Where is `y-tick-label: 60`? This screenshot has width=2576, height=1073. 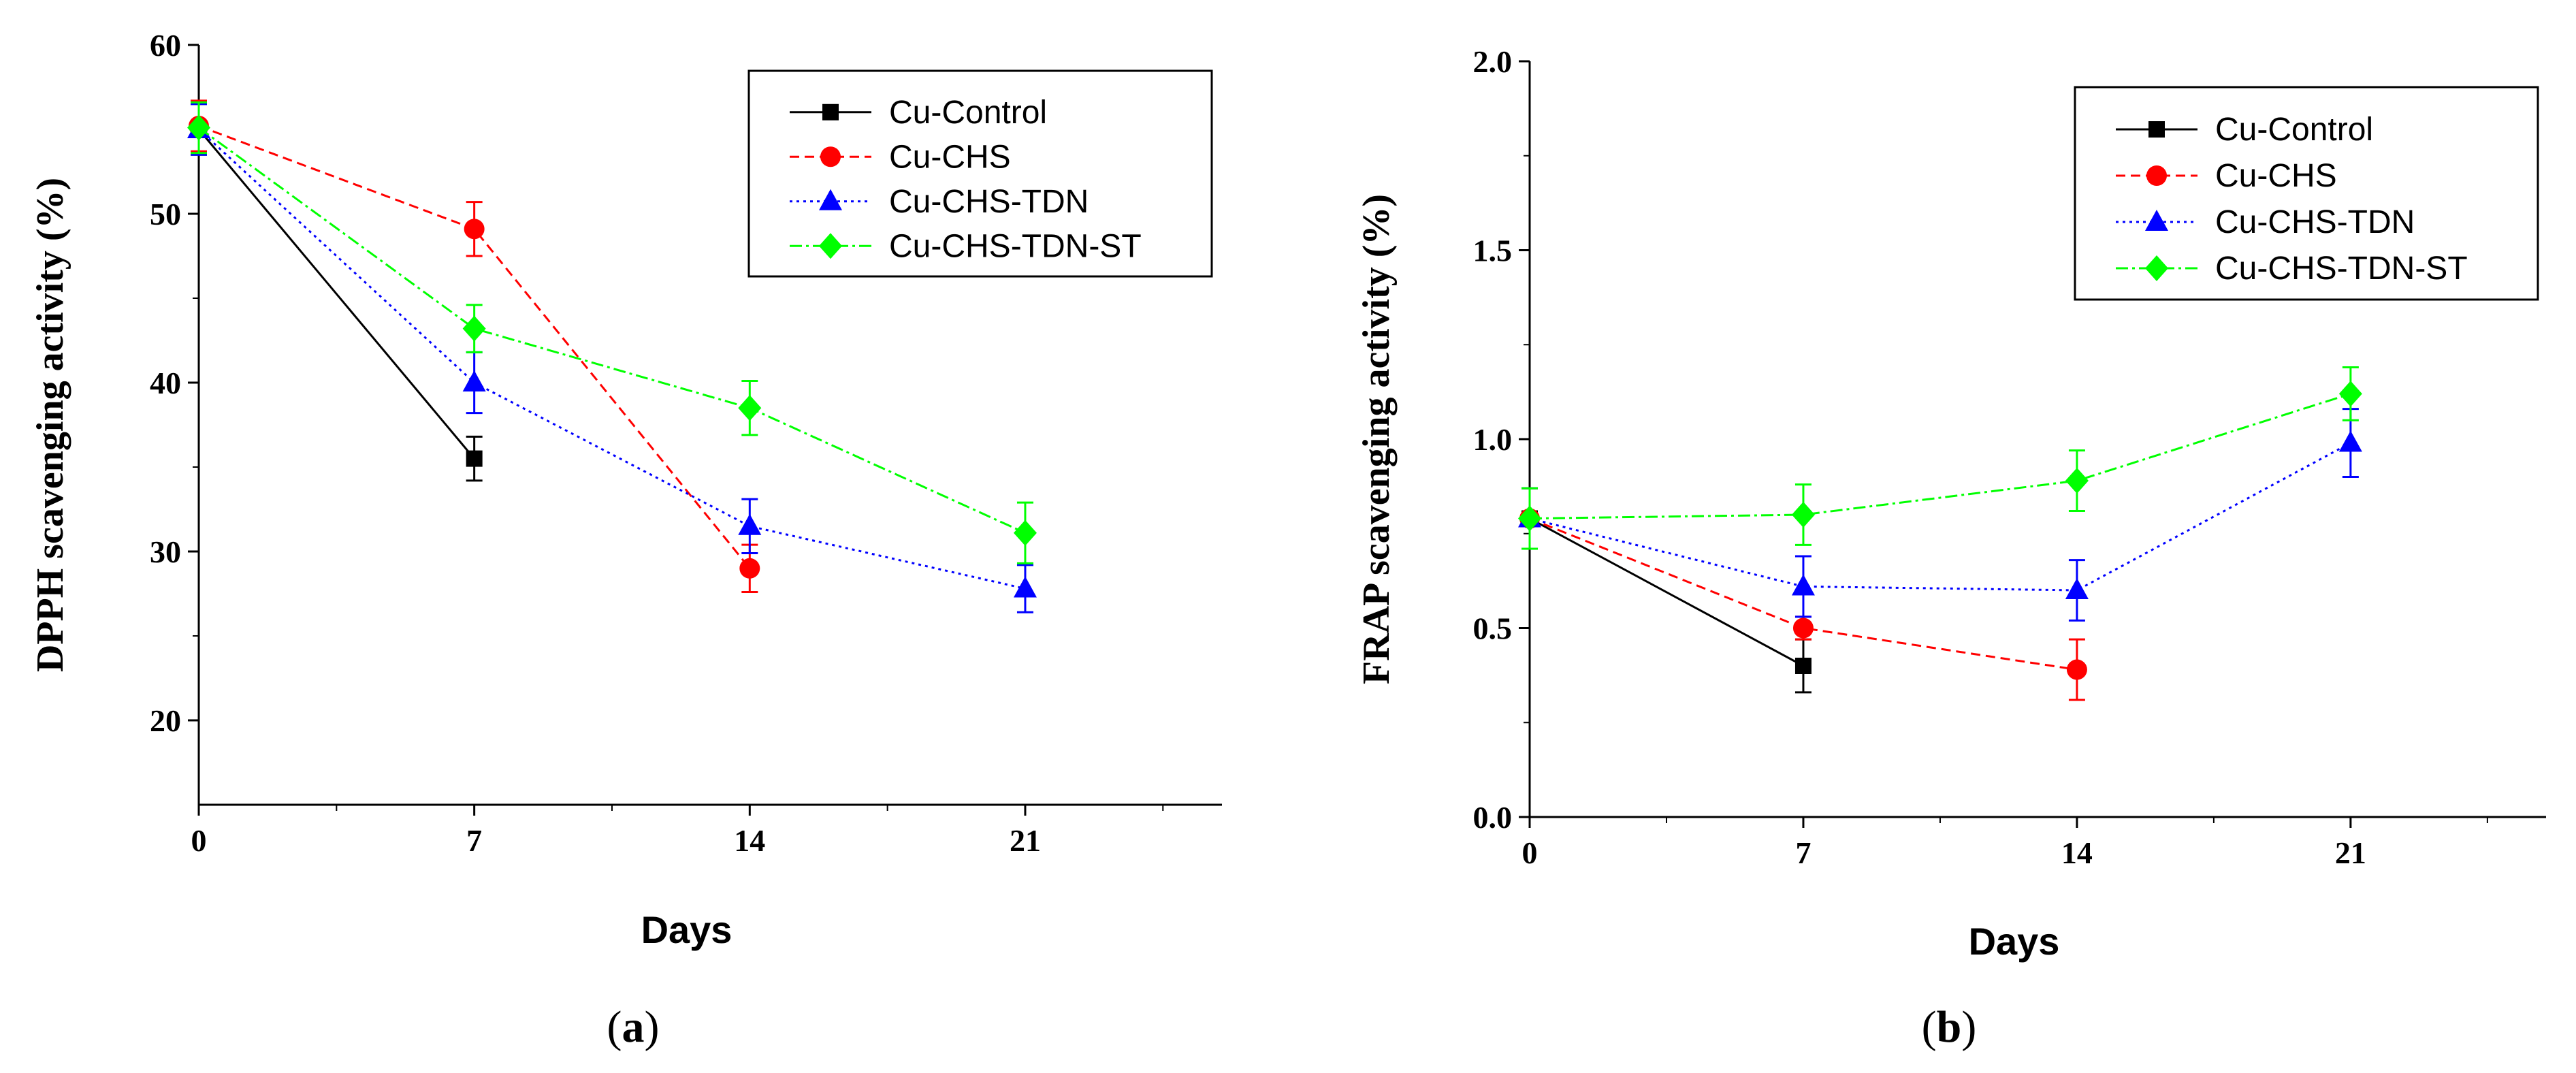 y-tick-label: 60 is located at coordinates (166, 45).